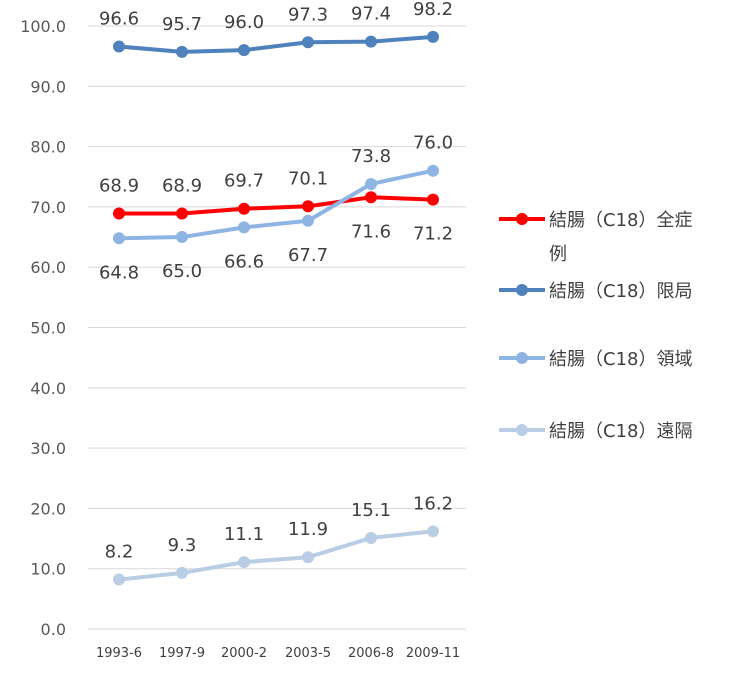  Describe the element at coordinates (48, 508) in the screenshot. I see `y-tick-label: 20.0` at that location.